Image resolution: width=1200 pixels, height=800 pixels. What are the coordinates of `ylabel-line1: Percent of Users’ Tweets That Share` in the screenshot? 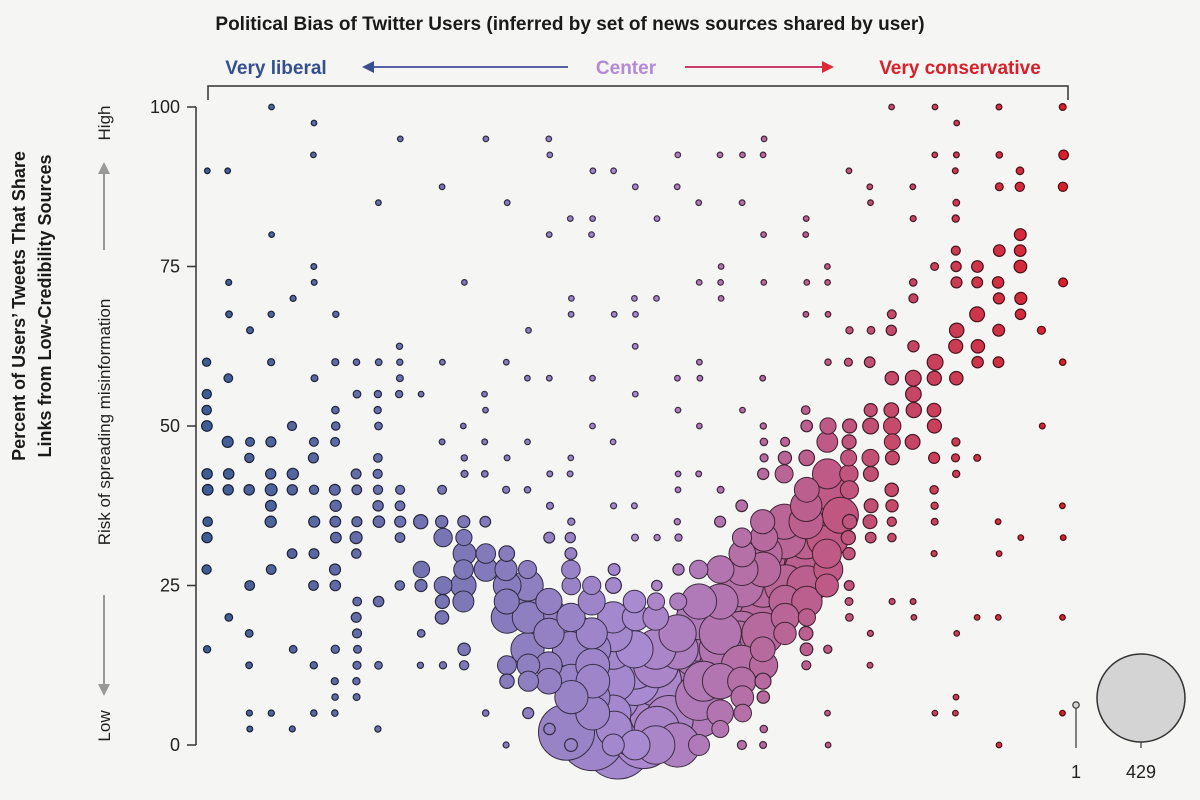 It's located at (19, 306).